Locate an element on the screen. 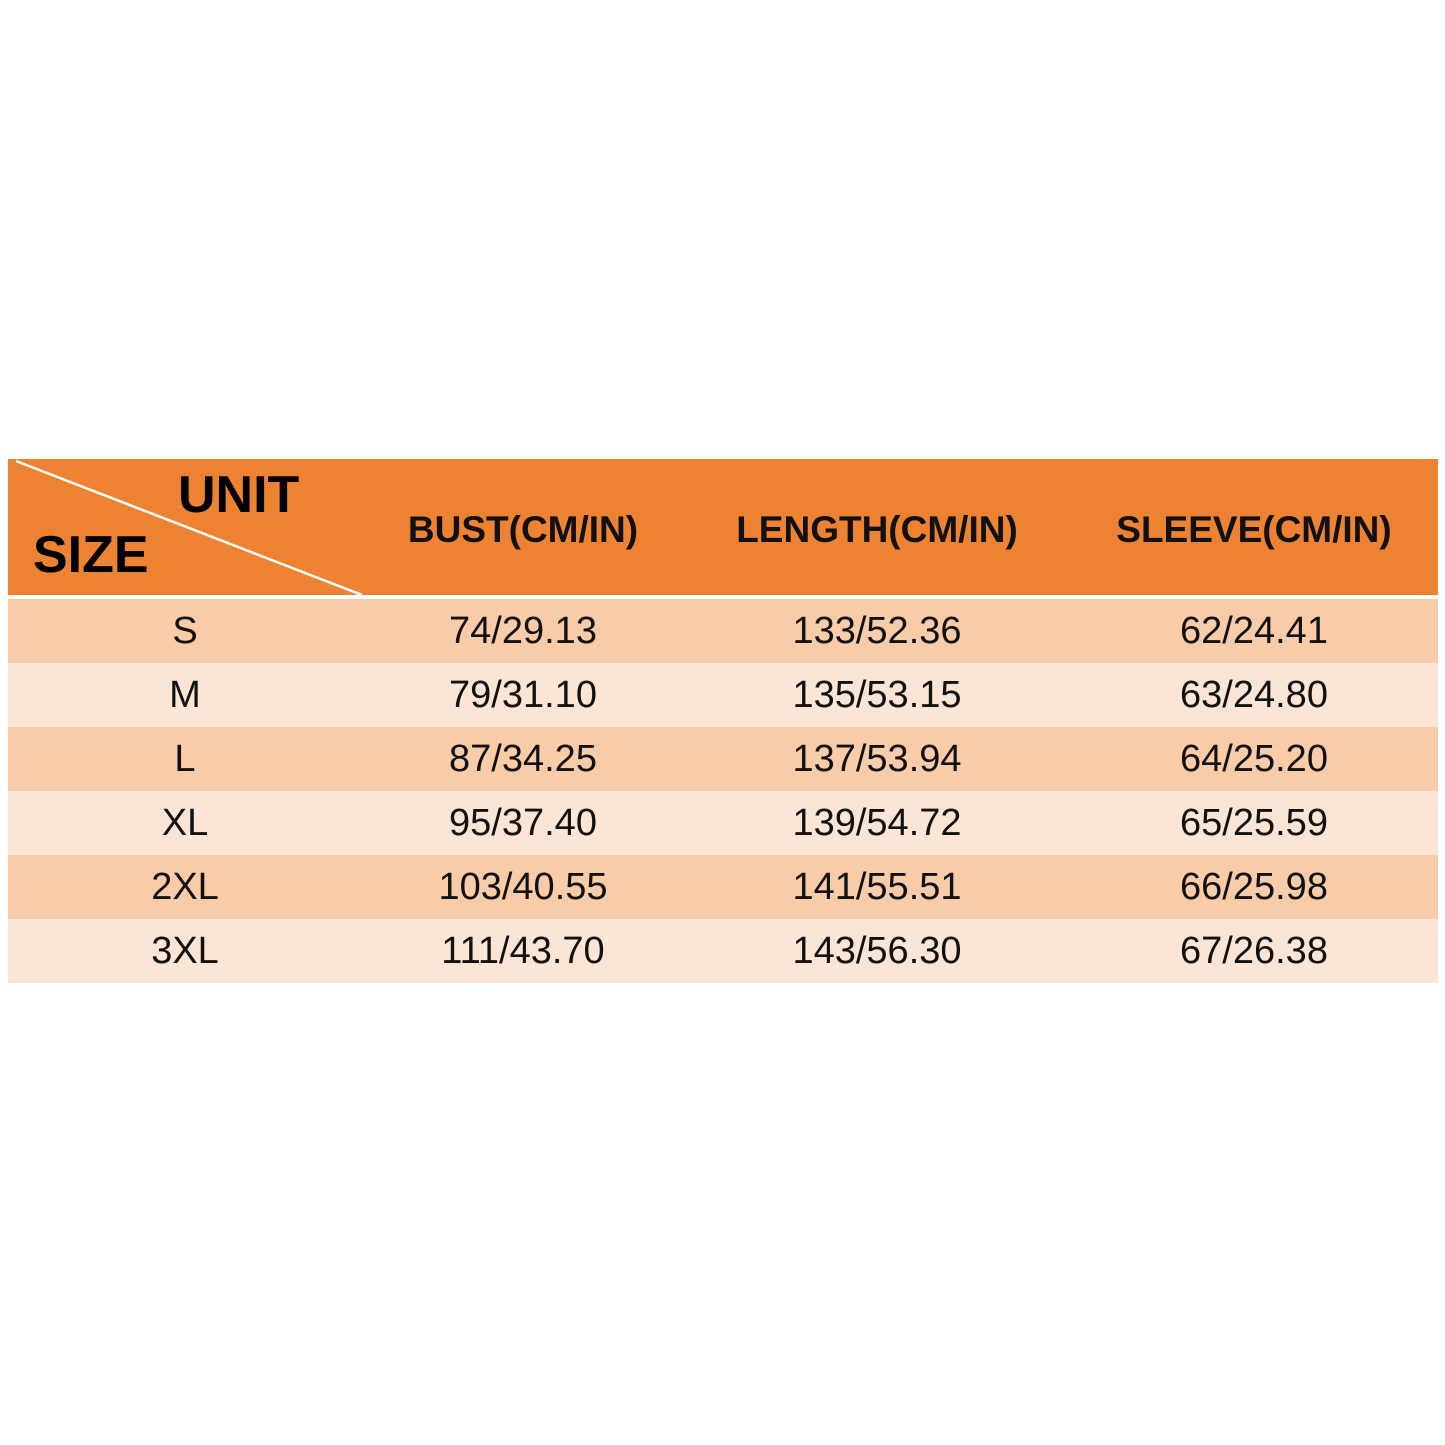  cell-size: 2XL is located at coordinates (185, 887).